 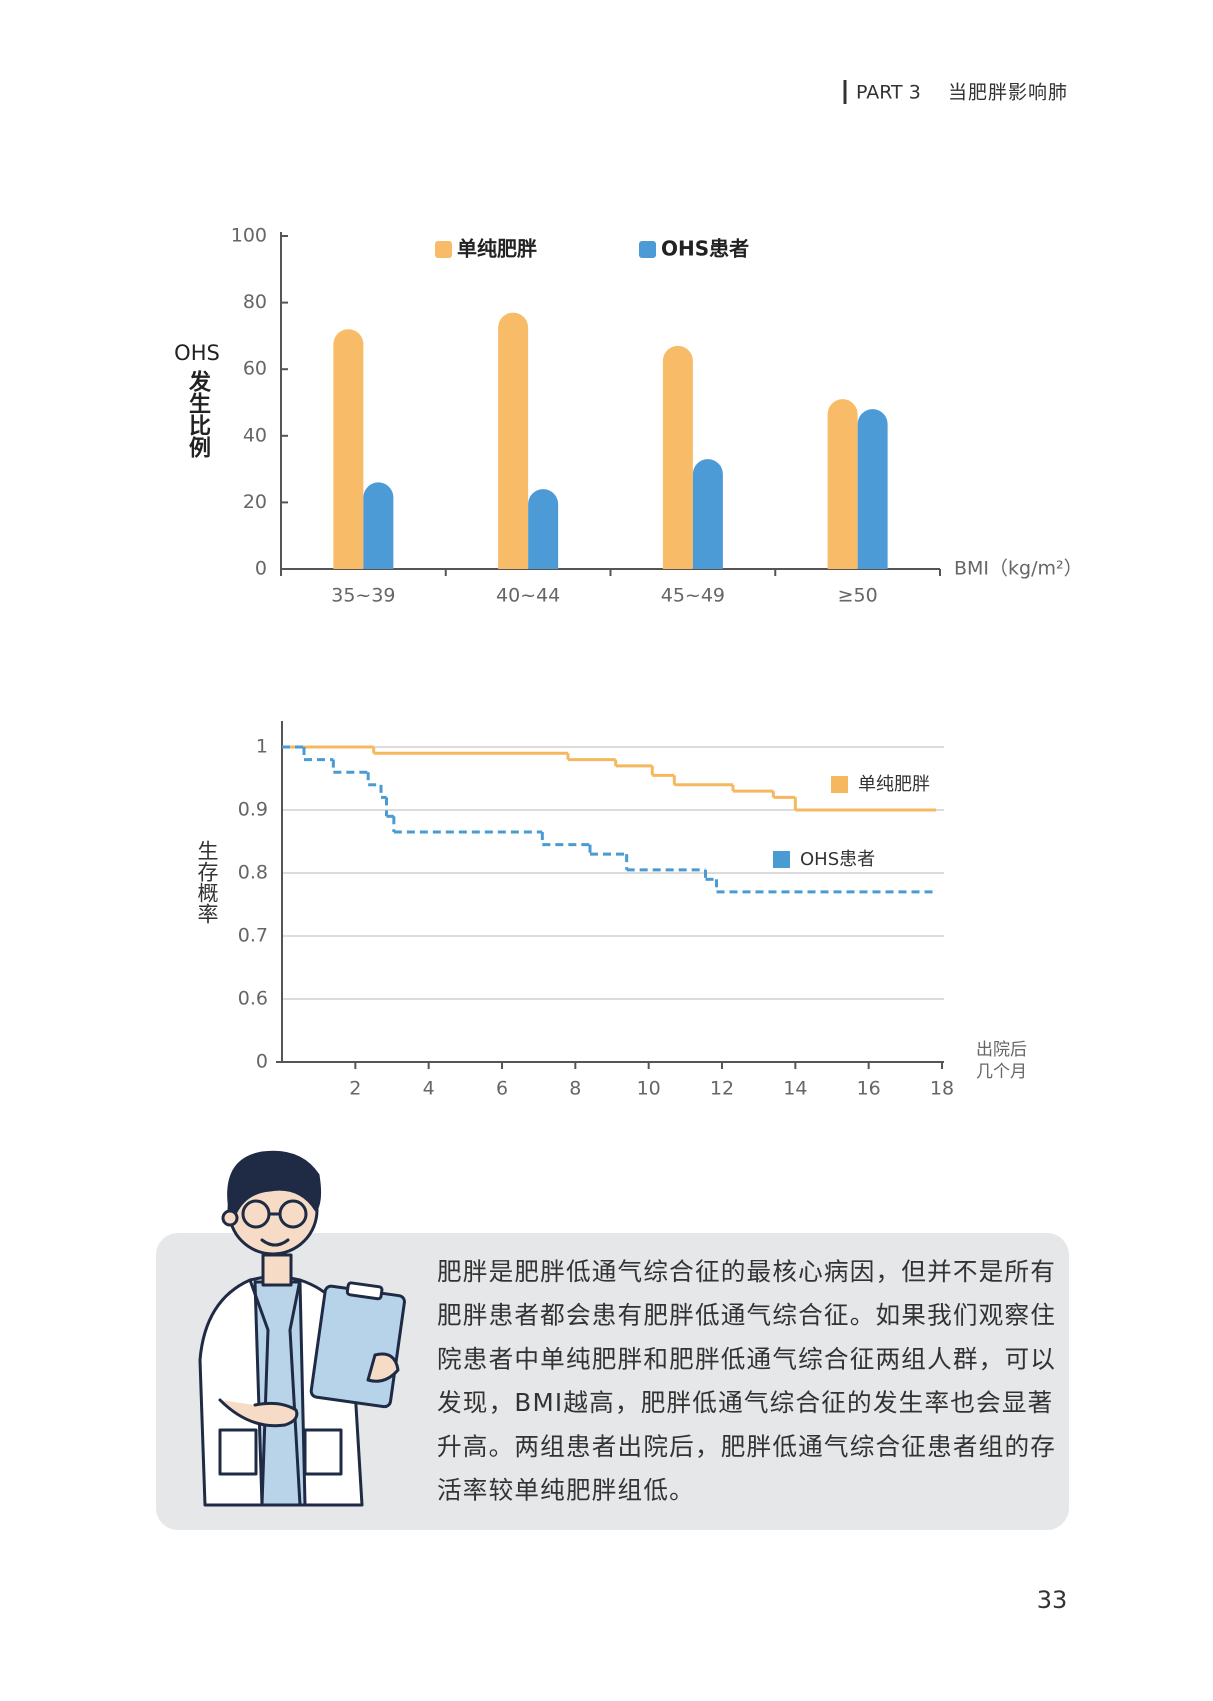 What do you see at coordinates (302, 1328) in the screenshot?
I see `doctor-illustration` at bounding box center [302, 1328].